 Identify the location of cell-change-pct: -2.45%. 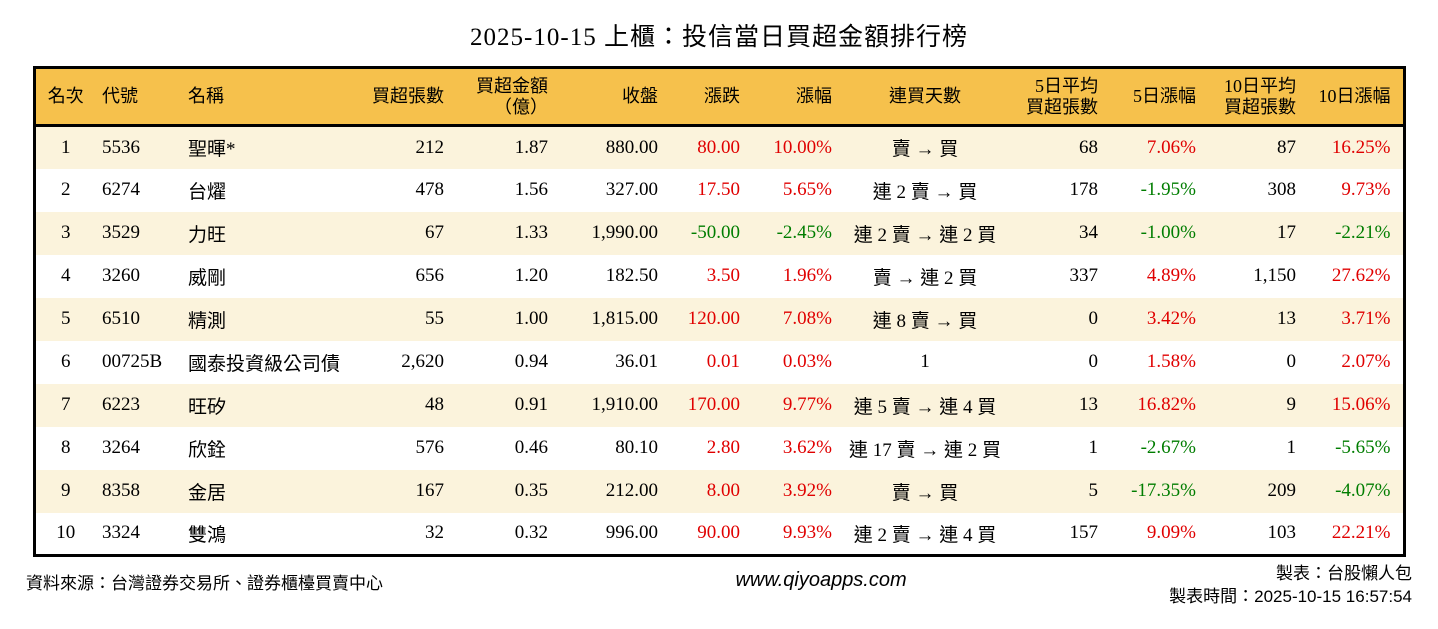
(804, 232).